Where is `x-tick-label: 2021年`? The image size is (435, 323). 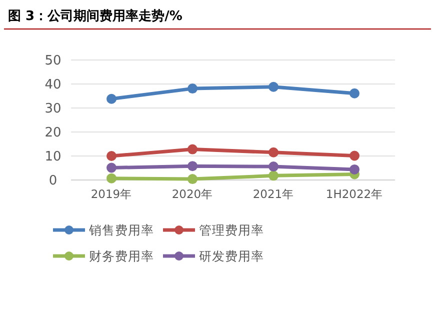
x-tick-label: 2021年 is located at coordinates (273, 194).